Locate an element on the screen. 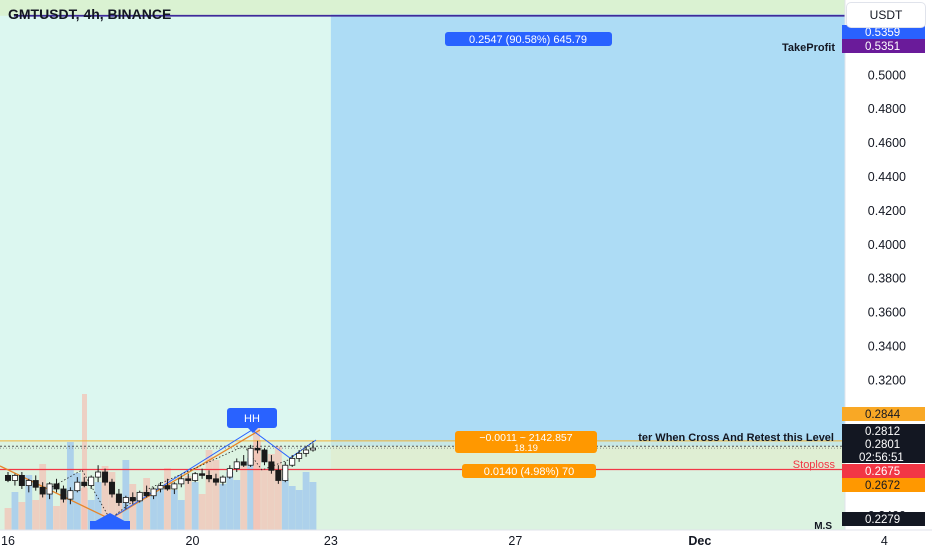 Image resolution: width=932 pixels, height=550 pixels. time-axis: 16 20 23 27 Dec 4 is located at coordinates (466, 539).